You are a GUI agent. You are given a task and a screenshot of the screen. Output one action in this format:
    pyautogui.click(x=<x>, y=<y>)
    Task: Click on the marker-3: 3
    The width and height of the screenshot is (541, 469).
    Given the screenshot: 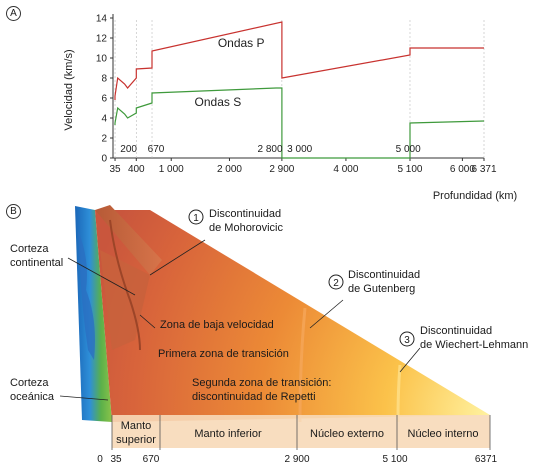 What is the action you would take?
    pyautogui.click(x=407, y=340)
    